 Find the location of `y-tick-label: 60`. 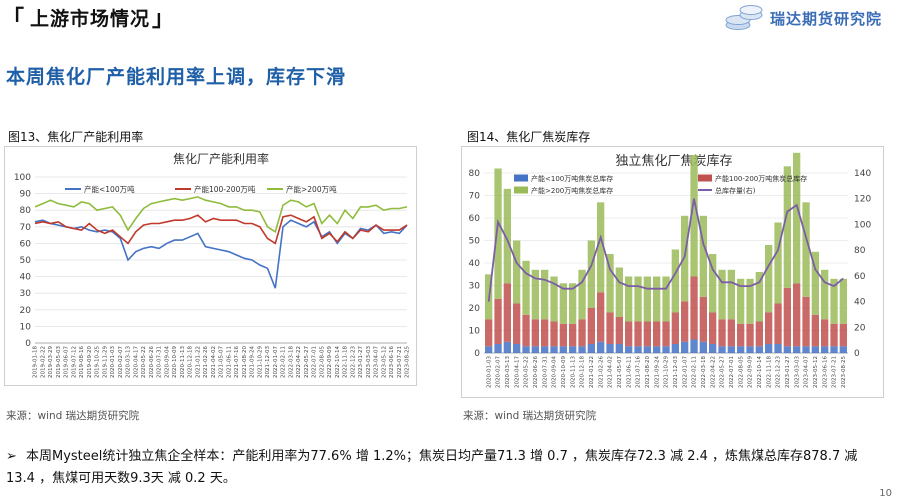

y-tick-label: 60 is located at coordinates (26, 244).